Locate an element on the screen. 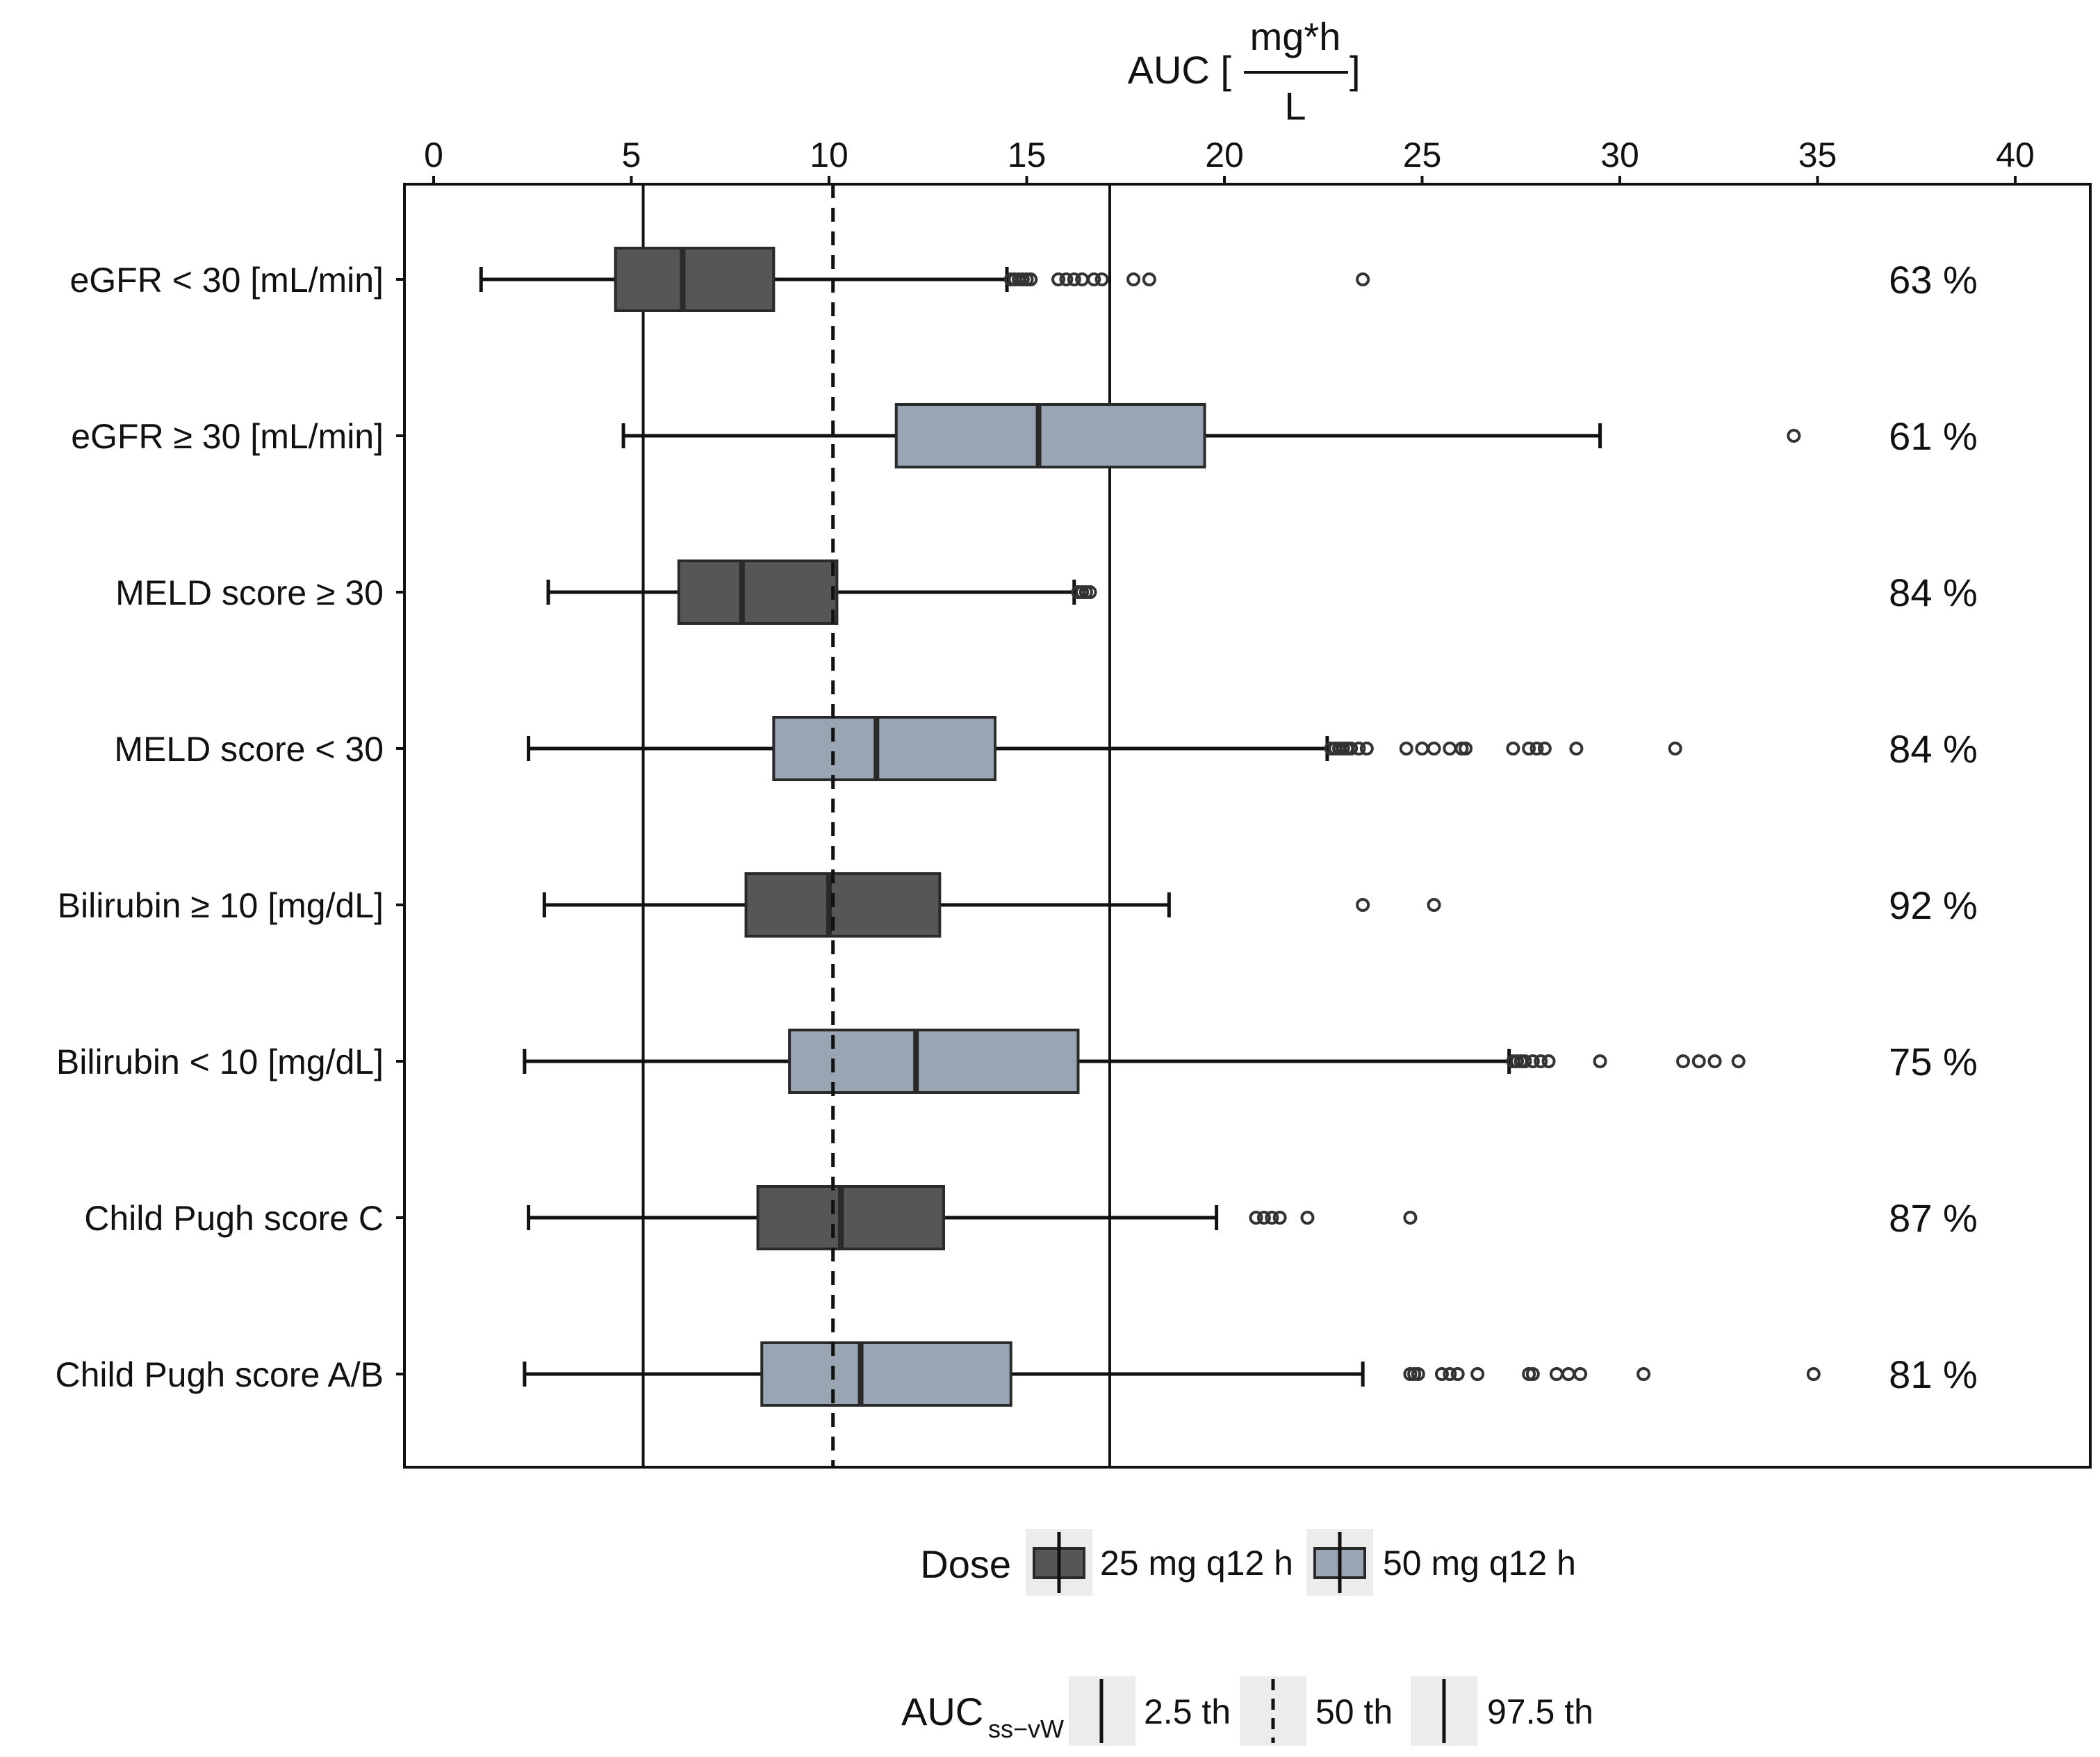 Image resolution: width=2100 pixels, height=1757 pixels. x-tick-label: 10 is located at coordinates (829, 155).